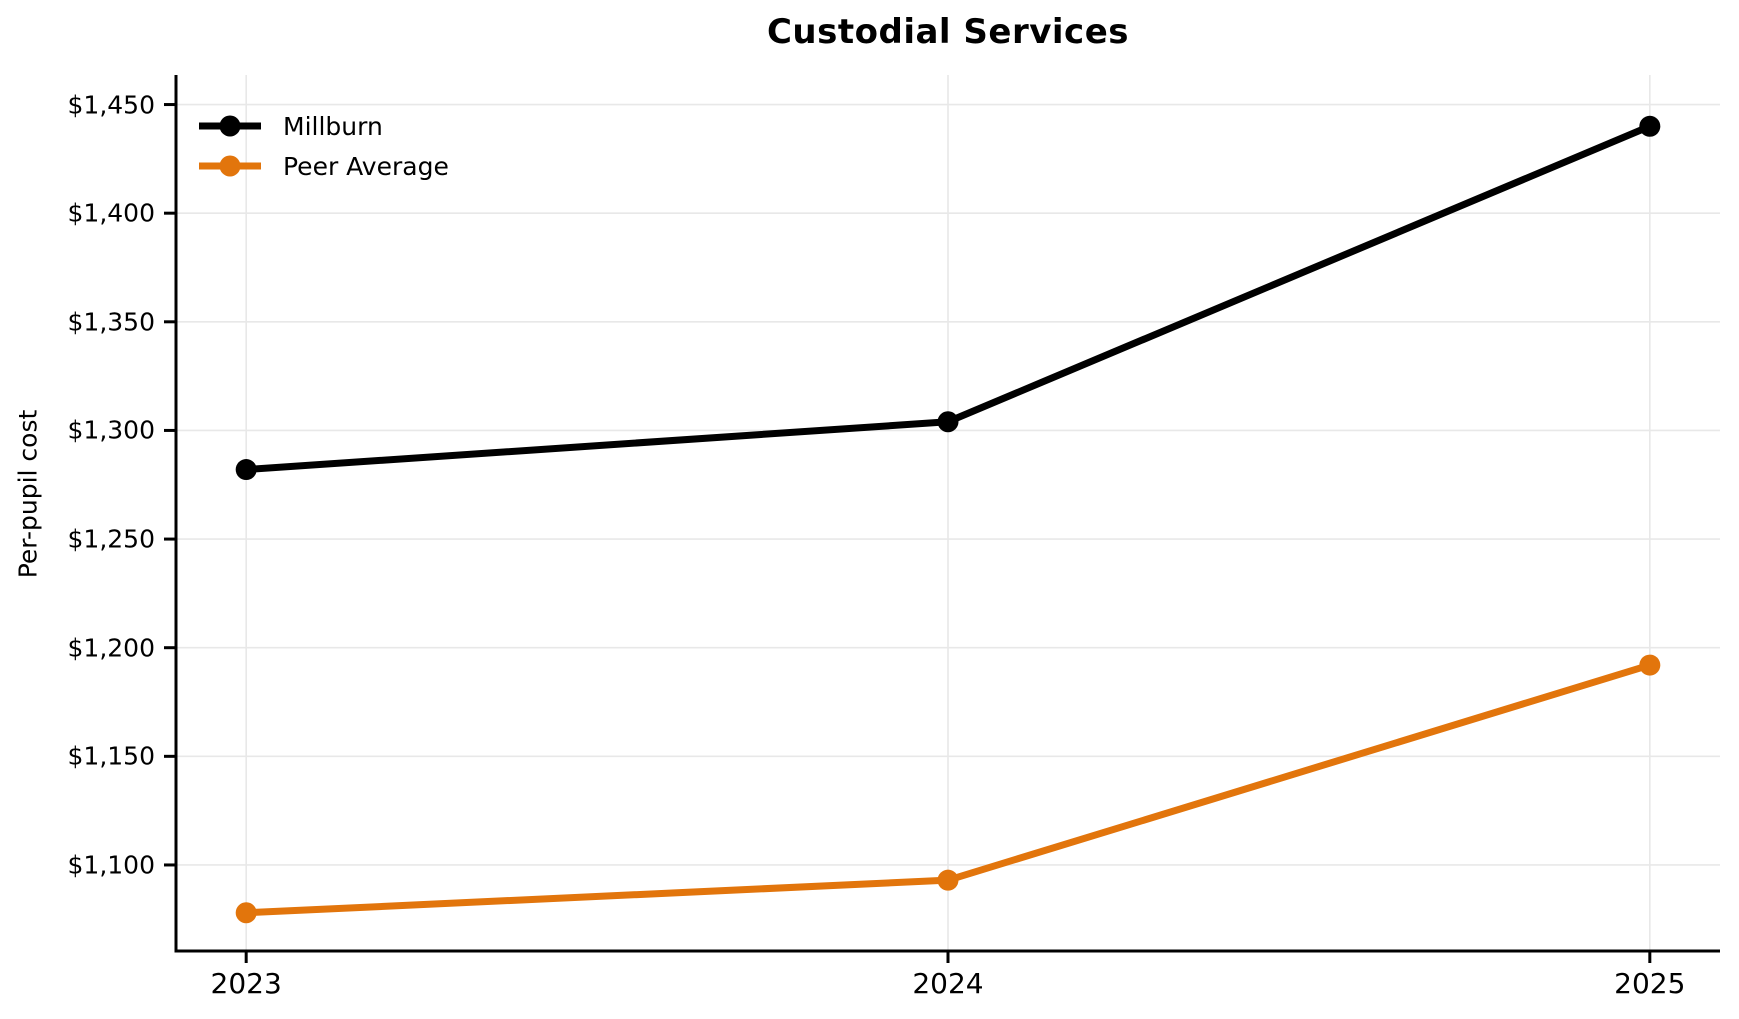 Image resolution: width=1739 pixels, height=1019 pixels. Describe the element at coordinates (1650, 983) in the screenshot. I see `x-tick-label: 2025` at that location.